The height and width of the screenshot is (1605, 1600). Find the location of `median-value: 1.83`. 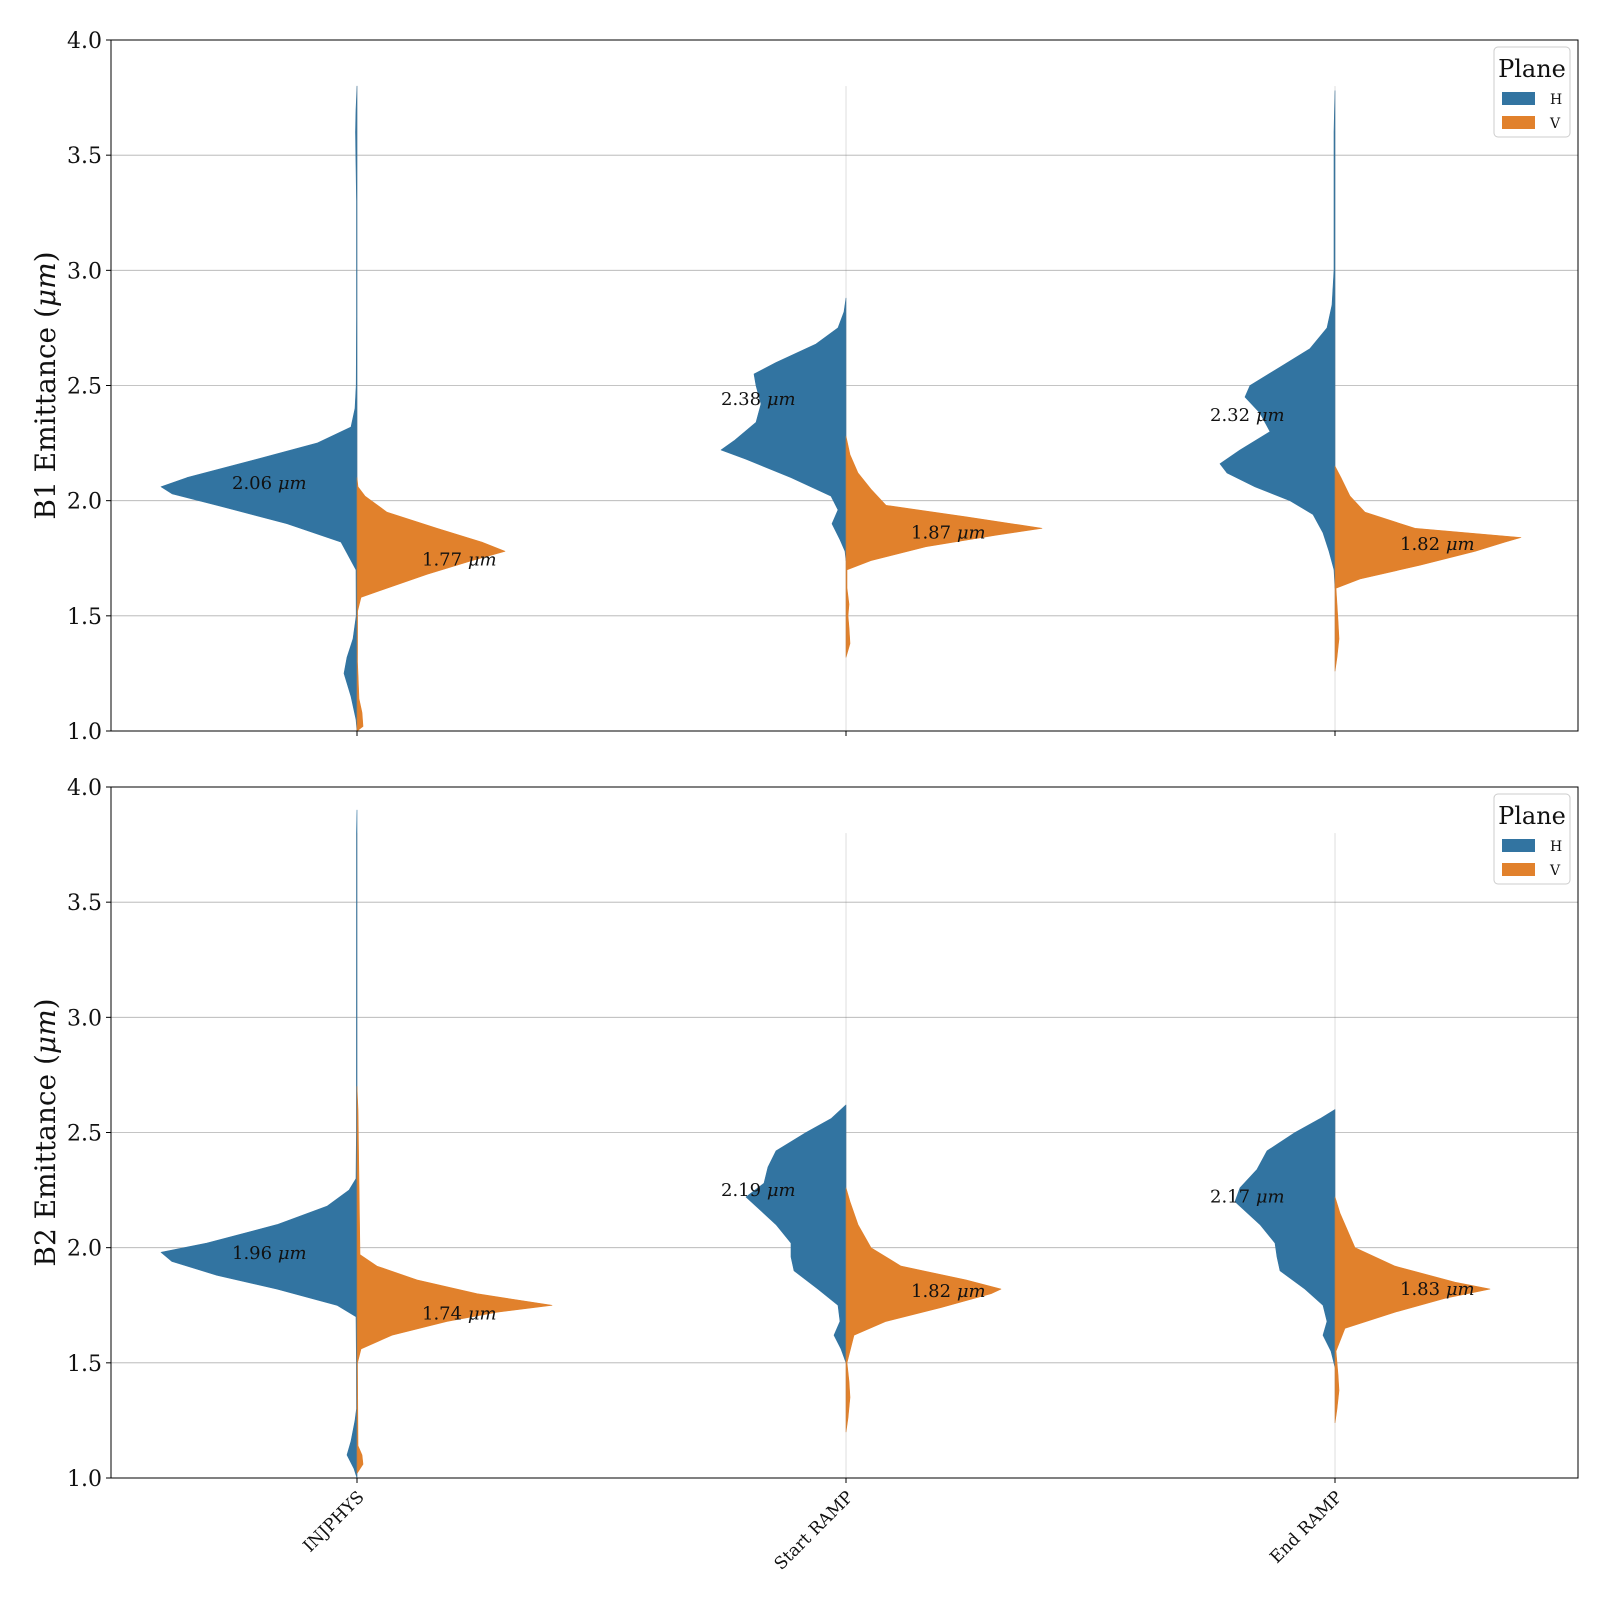

median-value: 1.83 is located at coordinates (1420, 1289).